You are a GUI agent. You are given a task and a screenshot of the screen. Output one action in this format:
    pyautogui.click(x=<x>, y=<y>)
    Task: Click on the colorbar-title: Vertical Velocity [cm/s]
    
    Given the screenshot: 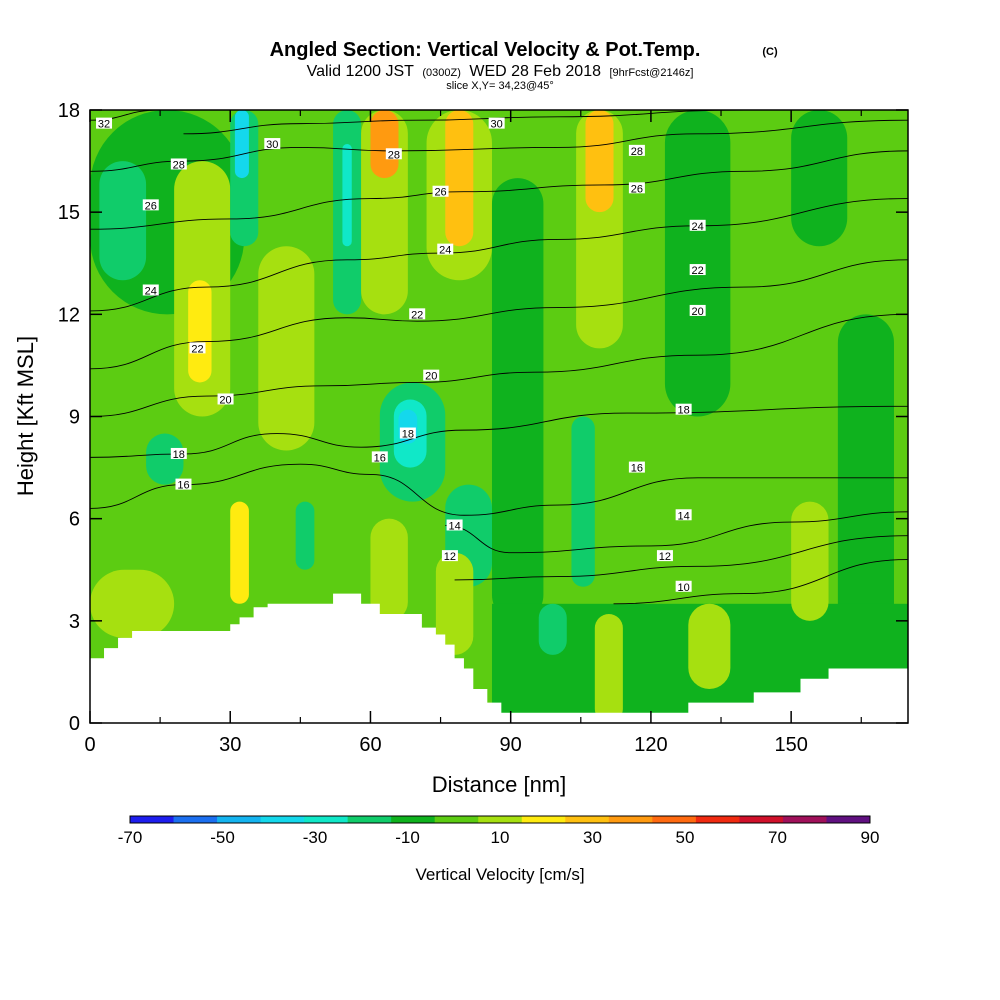 What is the action you would take?
    pyautogui.click(x=499, y=874)
    